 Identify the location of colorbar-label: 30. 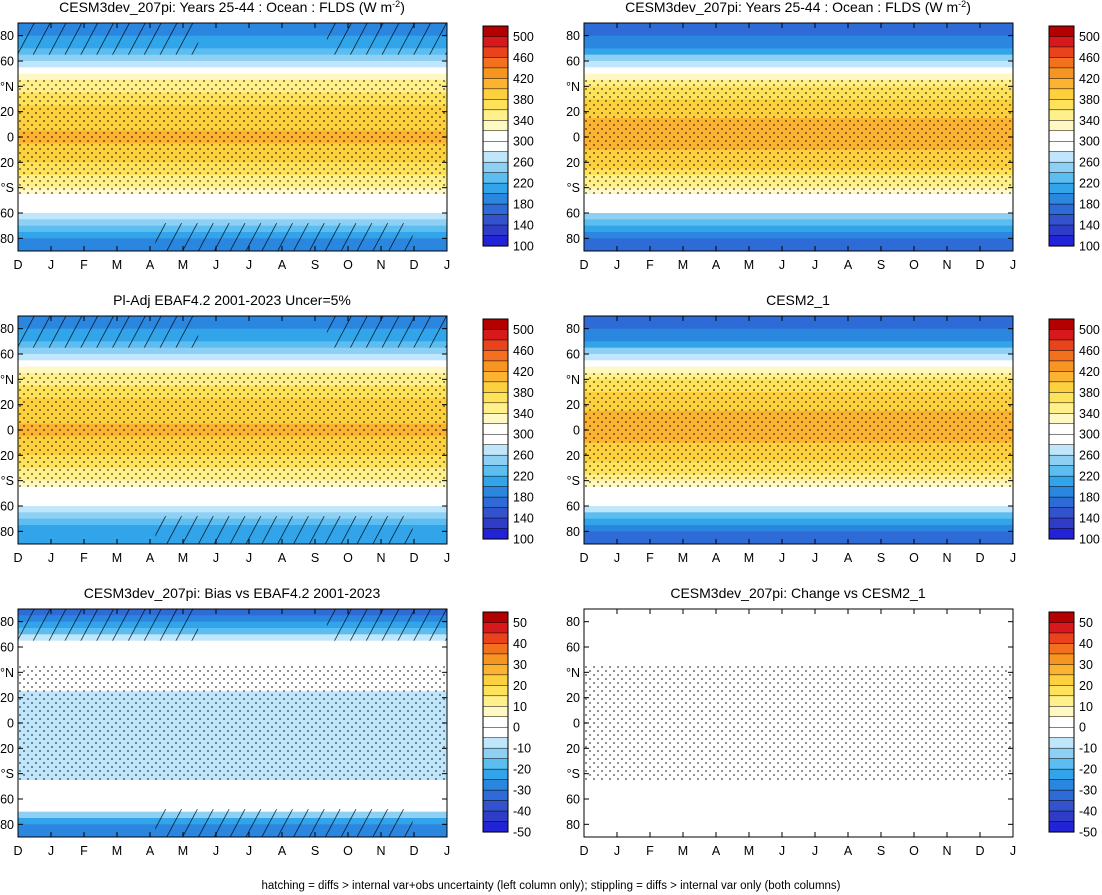
(1086, 665).